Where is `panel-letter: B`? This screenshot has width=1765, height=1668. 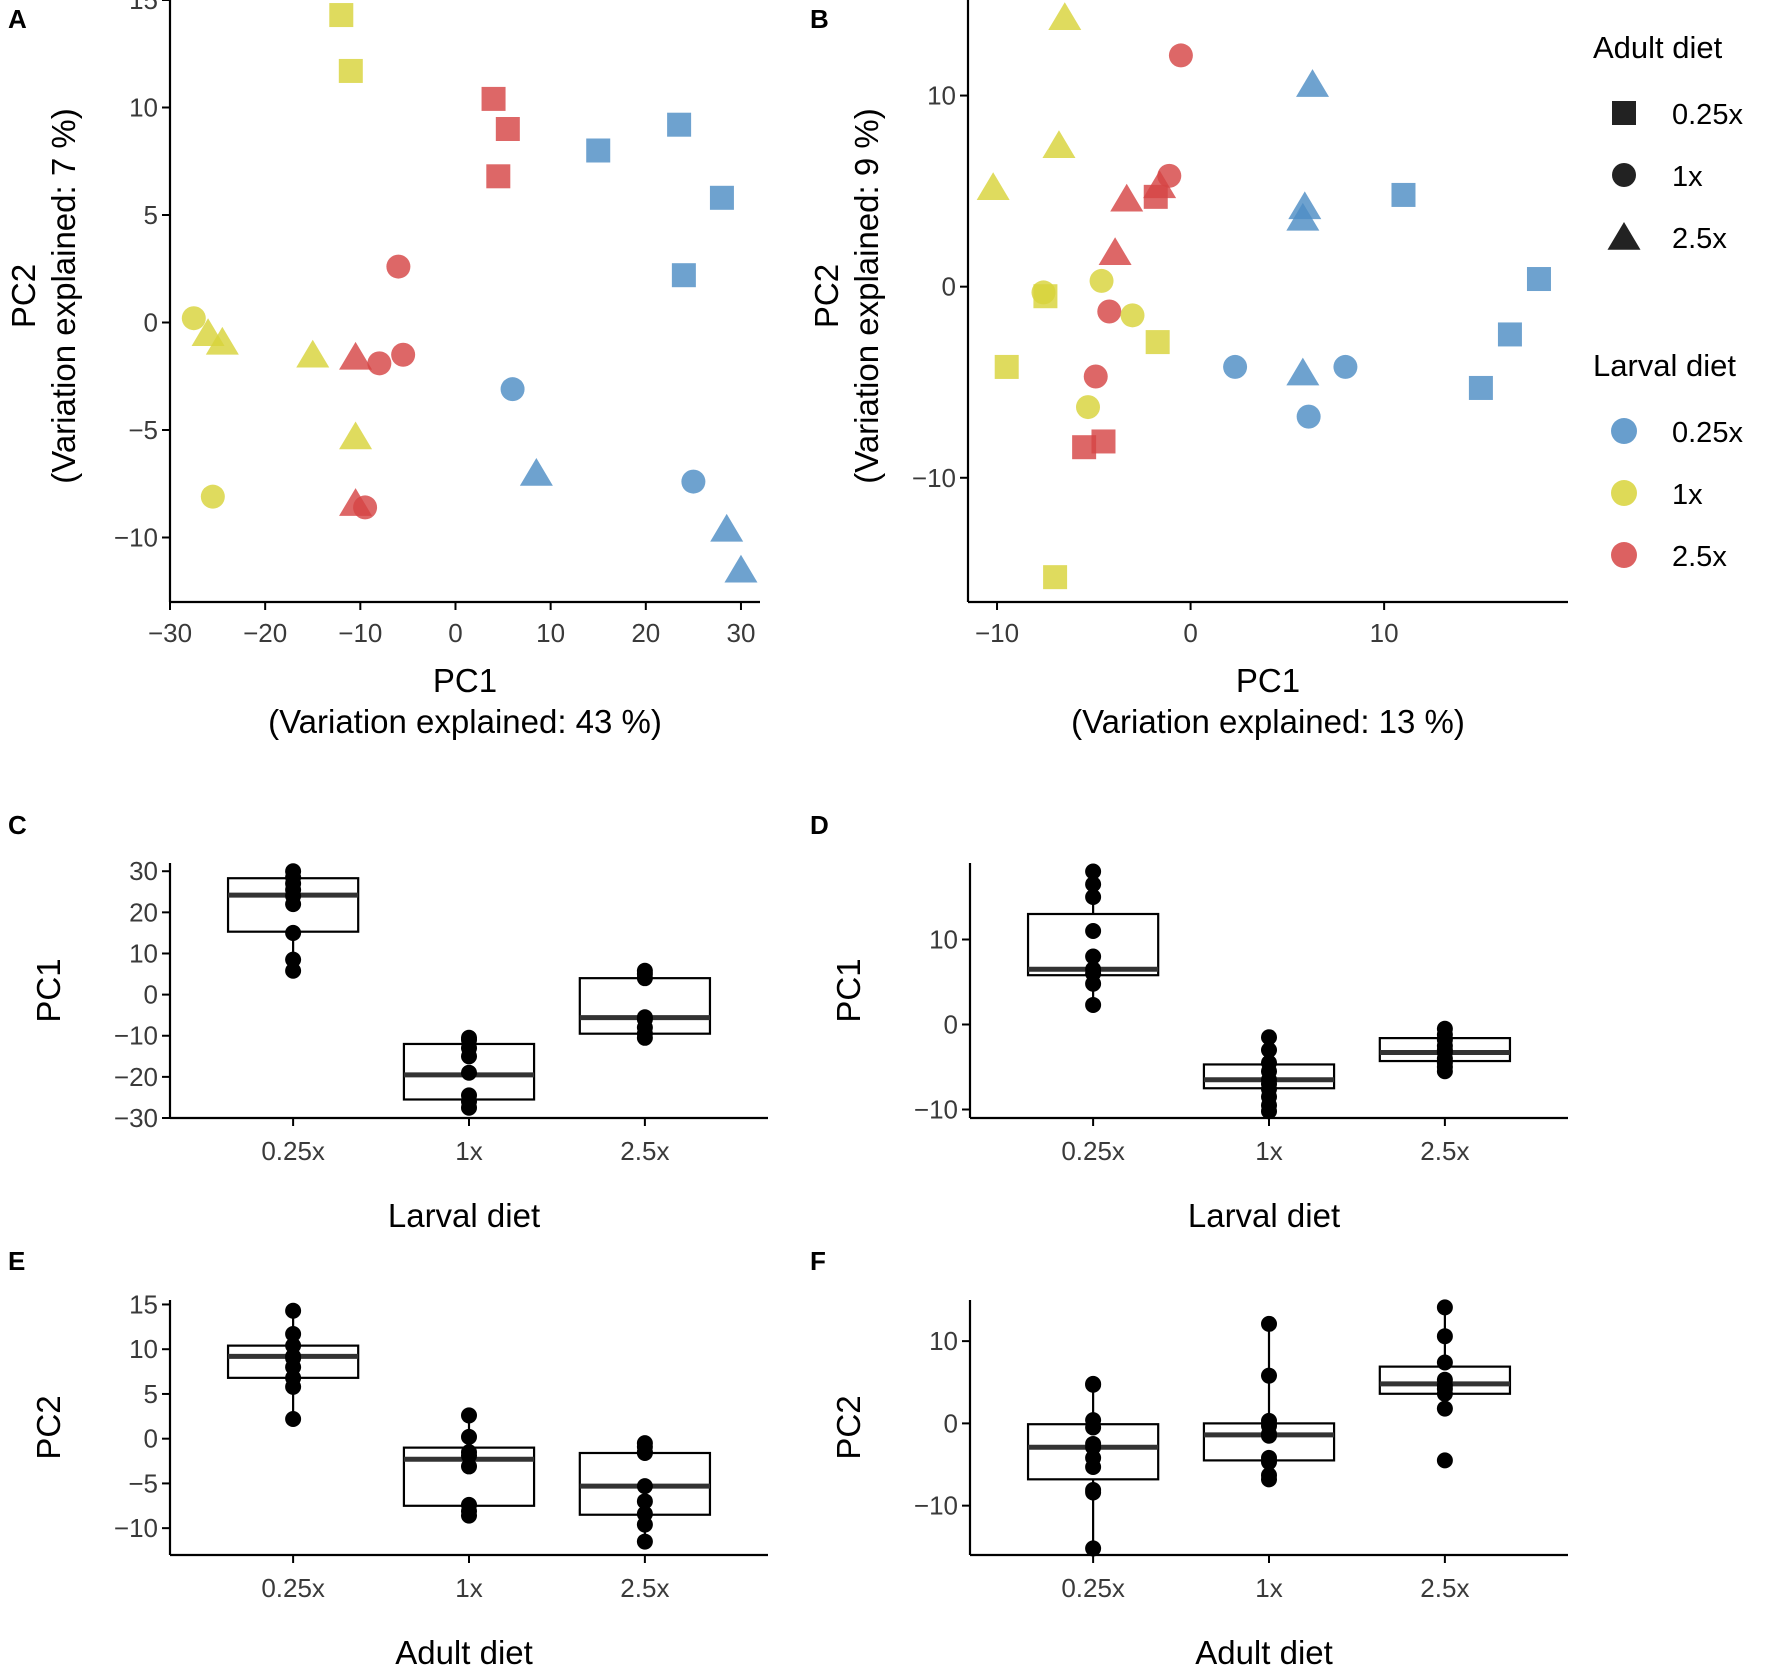 panel-letter: B is located at coordinates (819, 19).